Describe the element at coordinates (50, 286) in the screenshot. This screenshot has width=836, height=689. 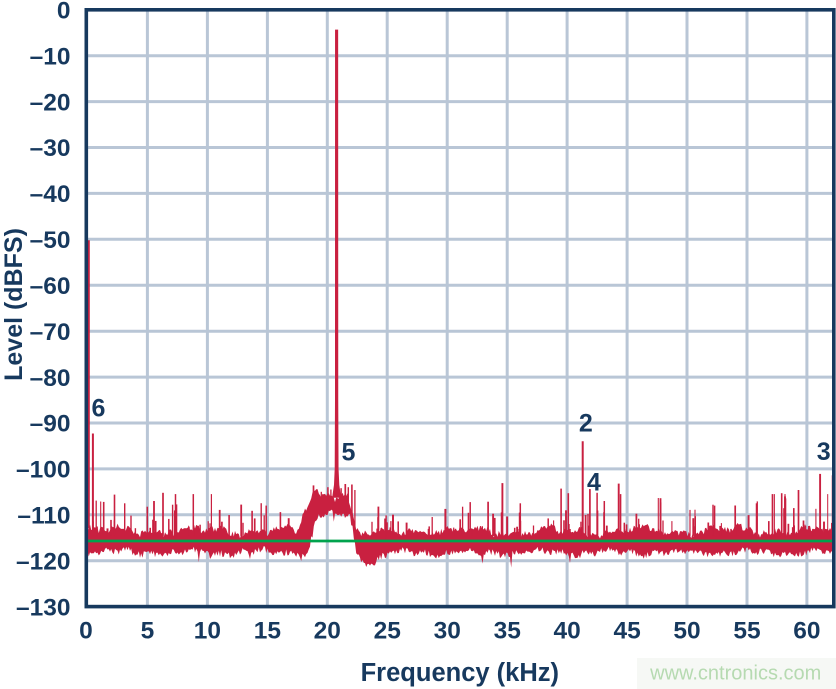
I see `svg-text: –60` at that location.